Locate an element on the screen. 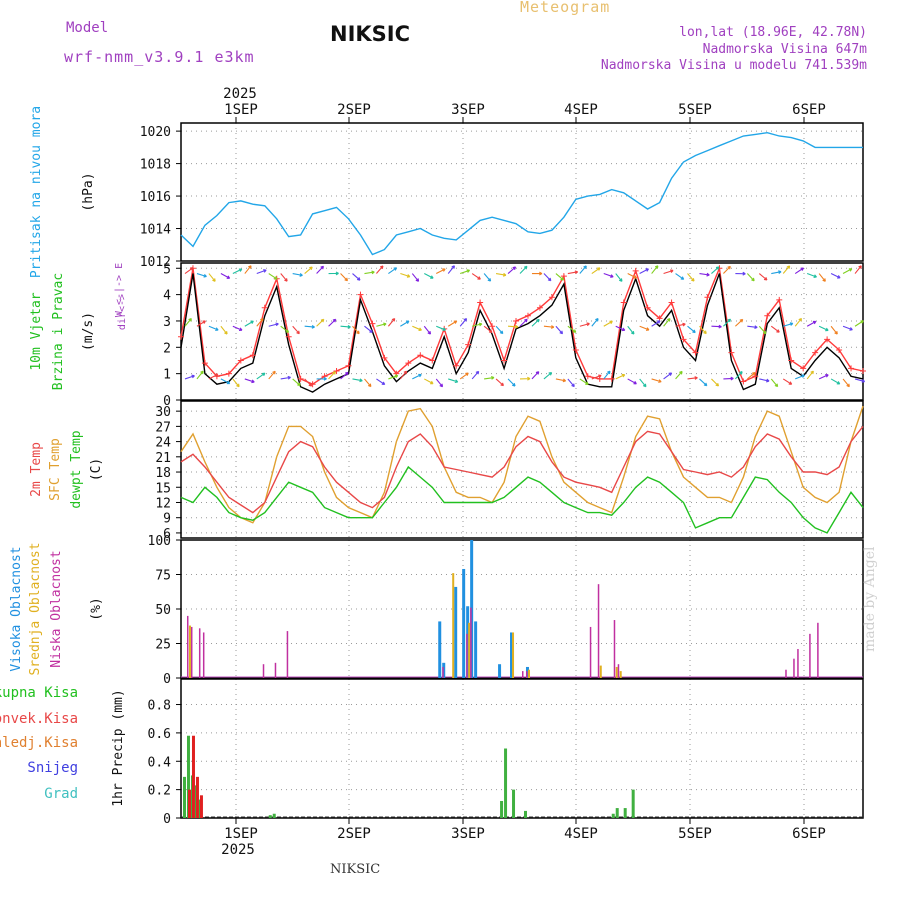 This screenshot has width=900, height=900. y-tick-label: 0 is located at coordinates (167, 401).